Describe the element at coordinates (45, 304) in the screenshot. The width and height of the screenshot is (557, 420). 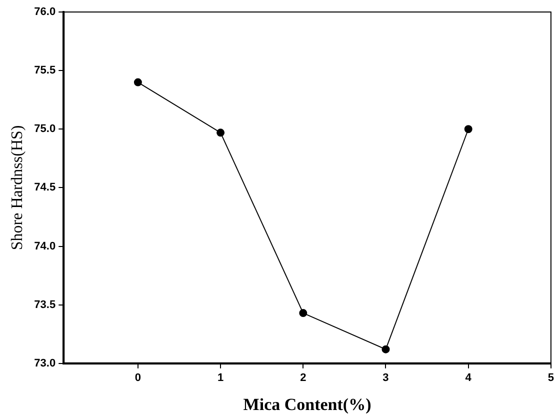
I see `y-tick-label: 73.5` at that location.